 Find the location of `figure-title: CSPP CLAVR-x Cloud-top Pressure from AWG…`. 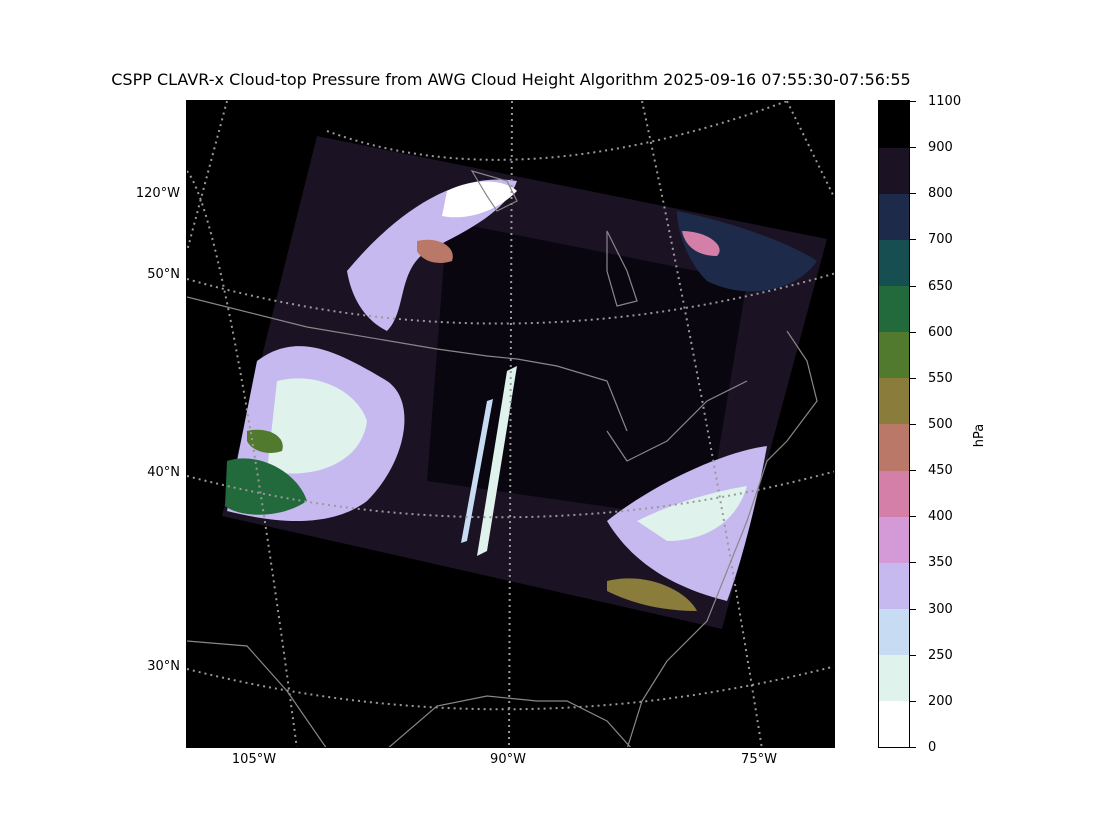

figure-title: CSPP CLAVR-x Cloud-top Pressure from AWG… is located at coordinates (511, 79).